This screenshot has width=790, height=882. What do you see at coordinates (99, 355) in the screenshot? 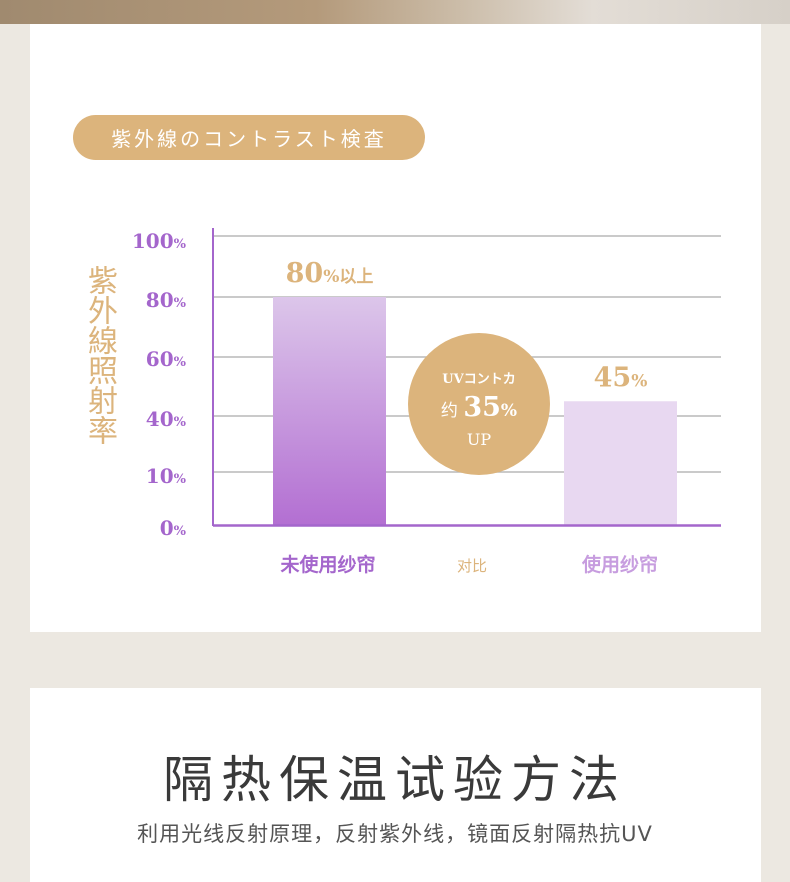
I see `y-axis-label: 紫外線照射率` at bounding box center [99, 355].